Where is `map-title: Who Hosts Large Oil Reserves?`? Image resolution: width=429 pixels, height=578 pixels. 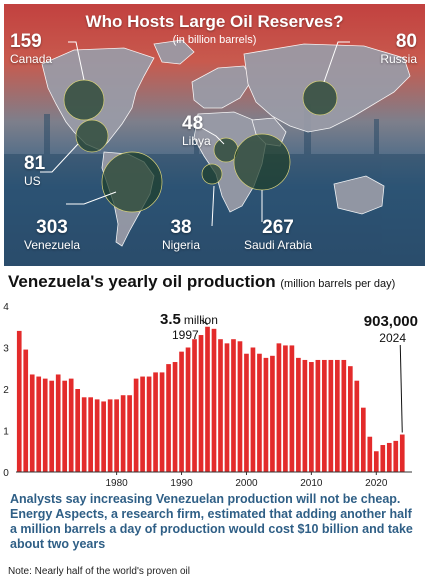
map-title: Who Hosts Large Oil Reserves? is located at coordinates (214, 21).